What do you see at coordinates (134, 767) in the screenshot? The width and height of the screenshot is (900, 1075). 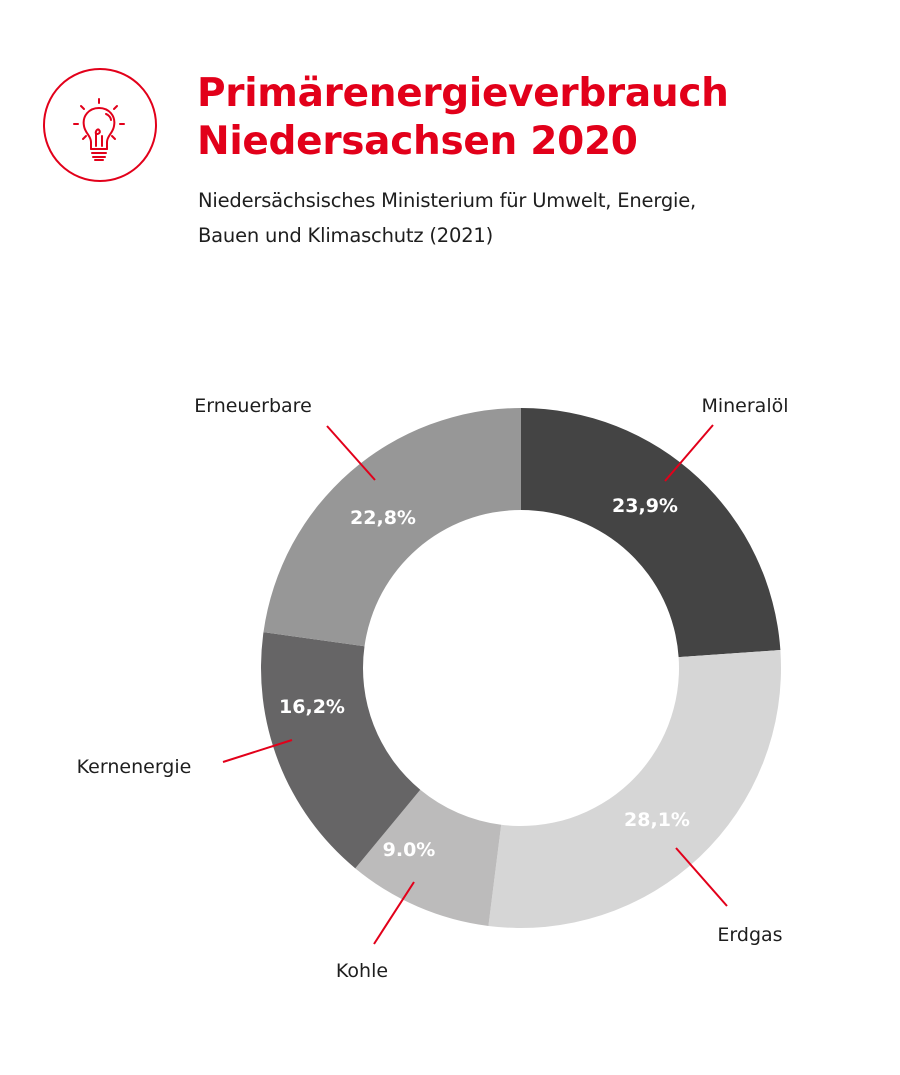 I see `category-label-kernenergie: Kernenergie` at bounding box center [134, 767].